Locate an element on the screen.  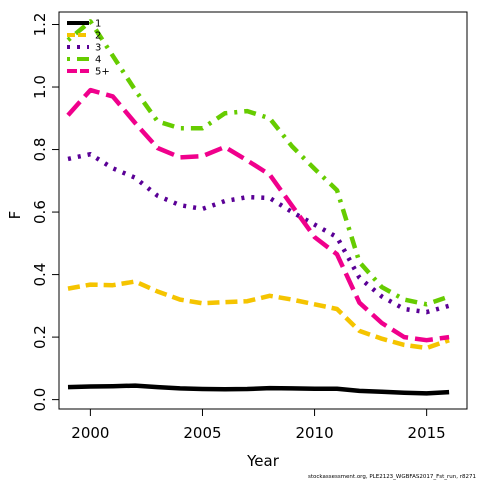
y-tick-label: 0.2 is located at coordinates (40, 337).